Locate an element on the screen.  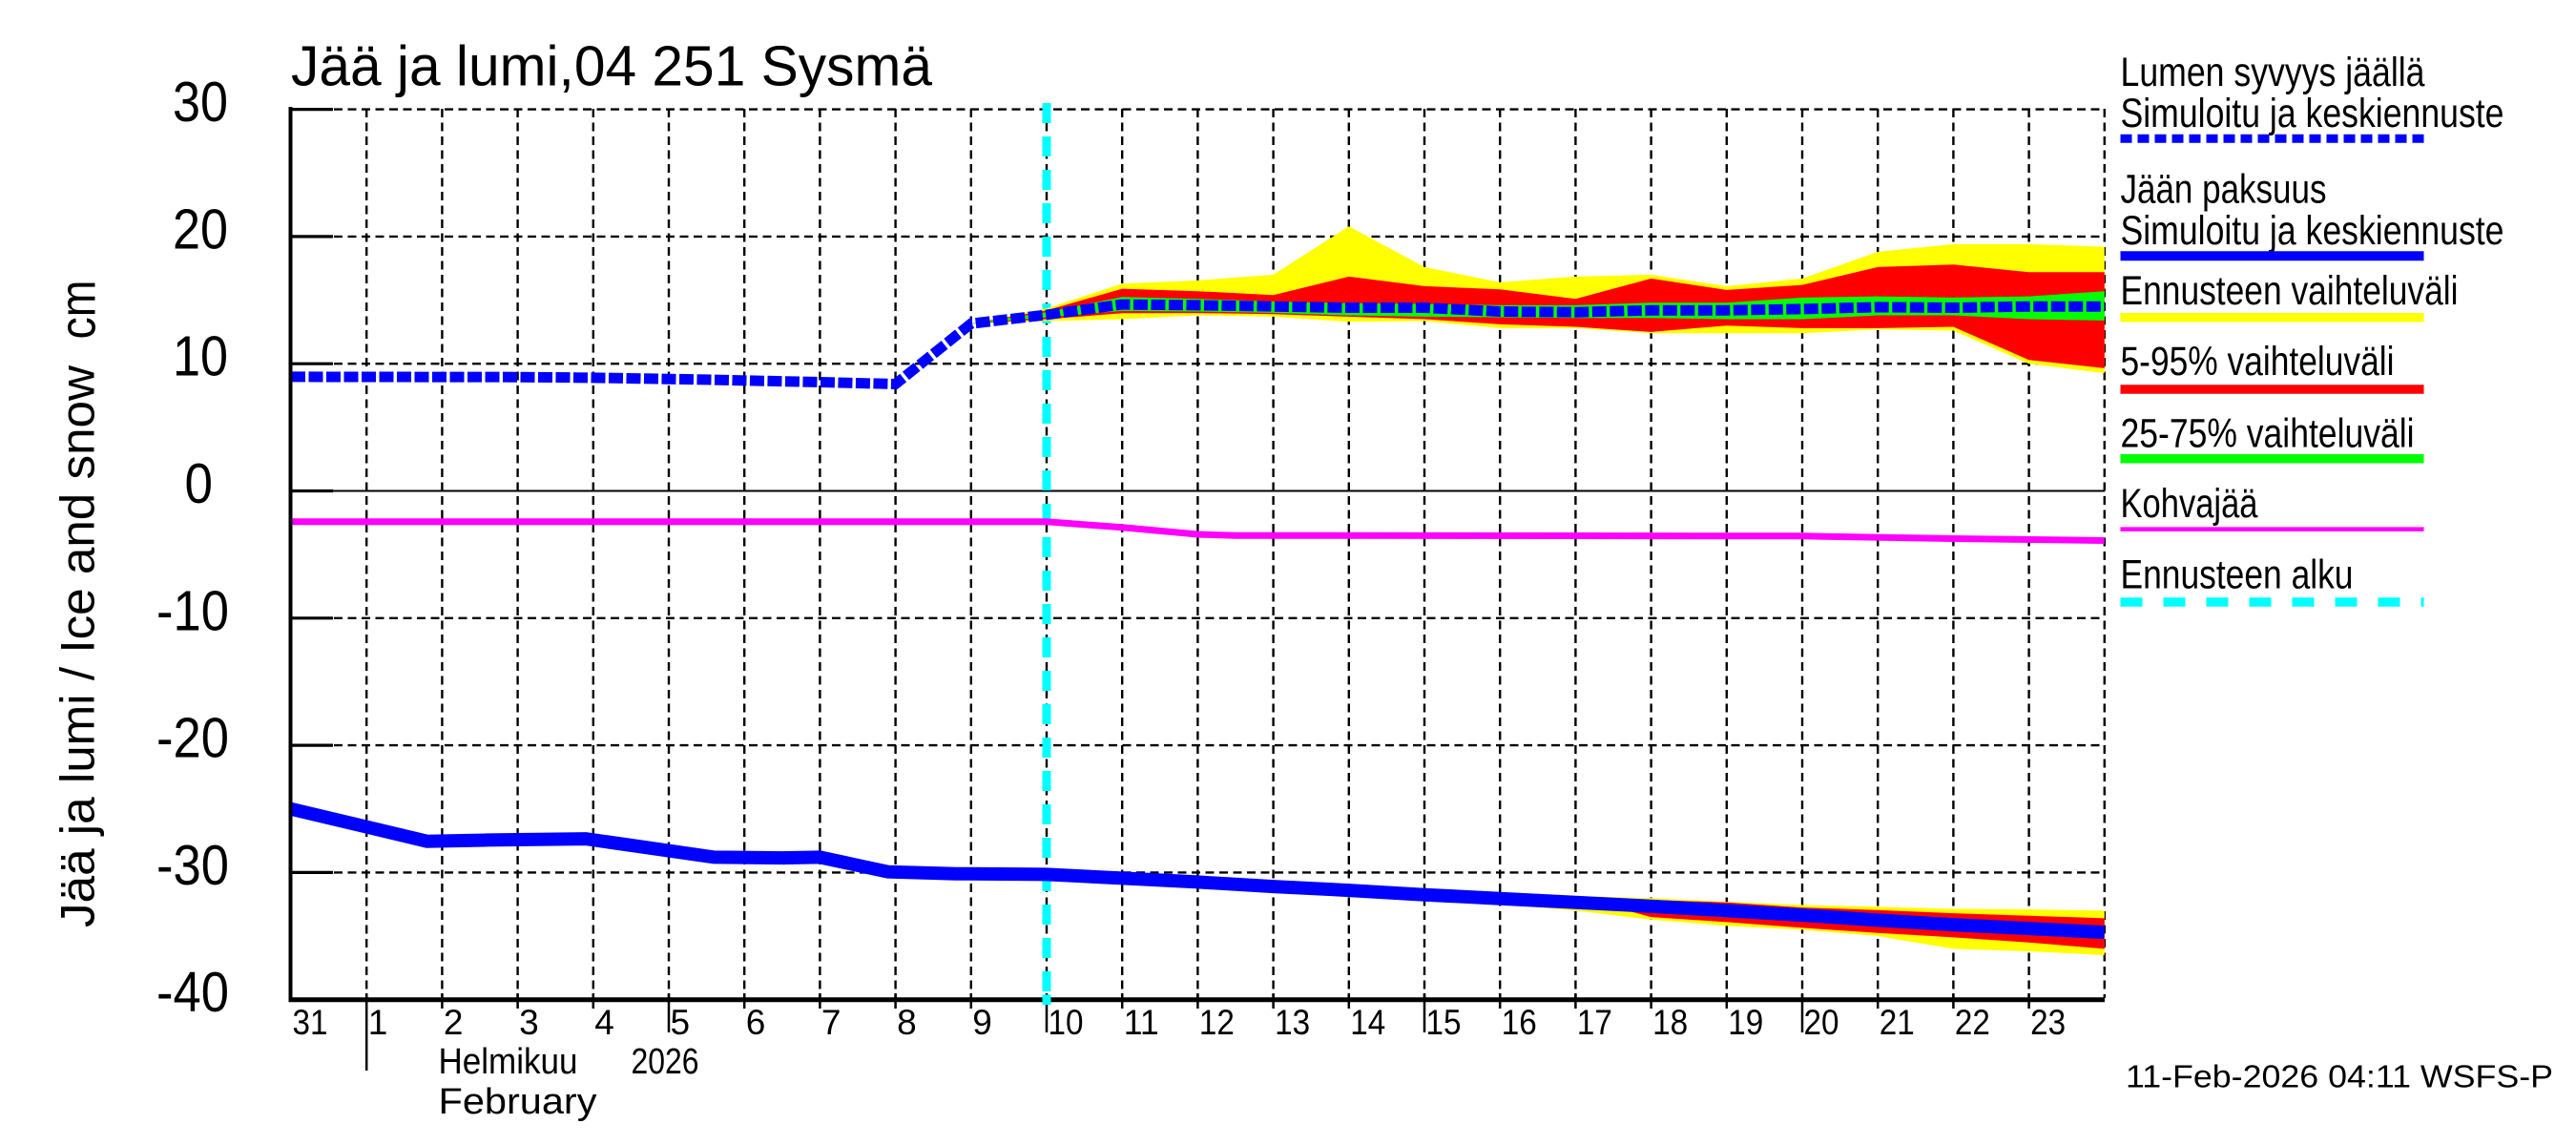
svg-text: 3 is located at coordinates (529, 1022).